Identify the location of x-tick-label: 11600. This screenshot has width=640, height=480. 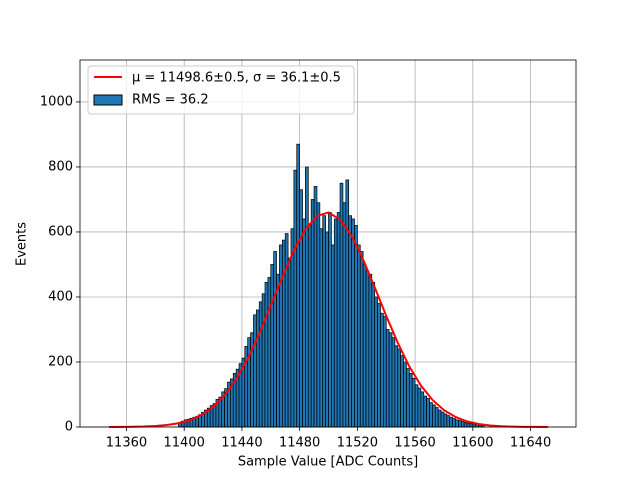
(472, 443).